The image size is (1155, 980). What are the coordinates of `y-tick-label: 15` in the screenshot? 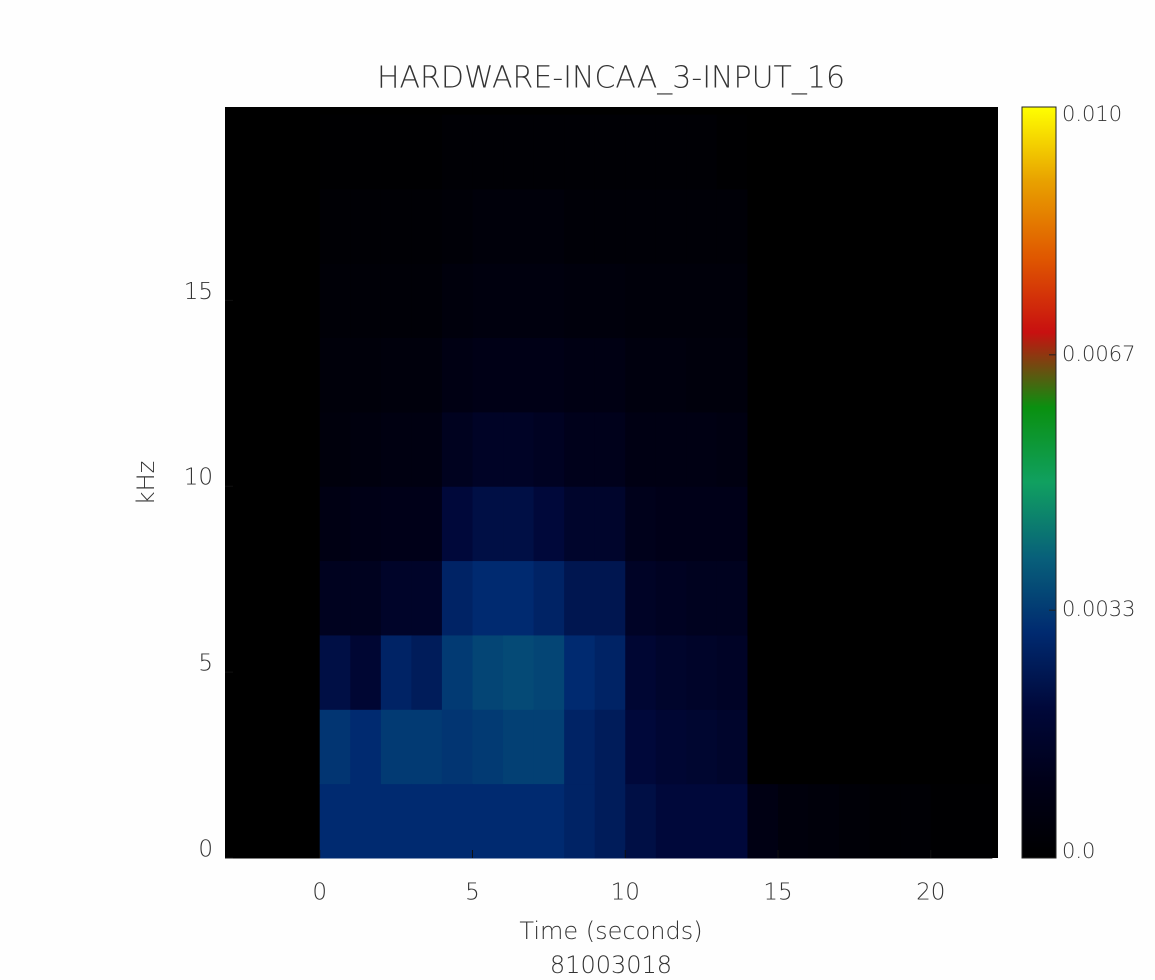 It's located at (198, 292).